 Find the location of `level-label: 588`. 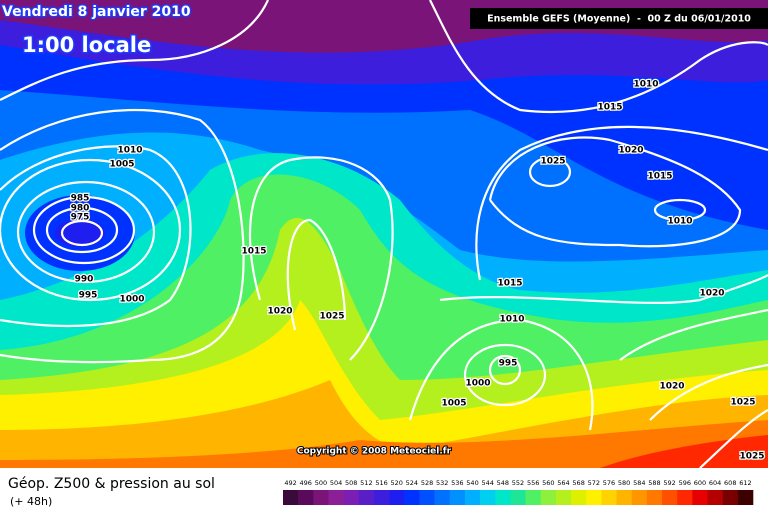

level-label: 588 is located at coordinates (654, 483).